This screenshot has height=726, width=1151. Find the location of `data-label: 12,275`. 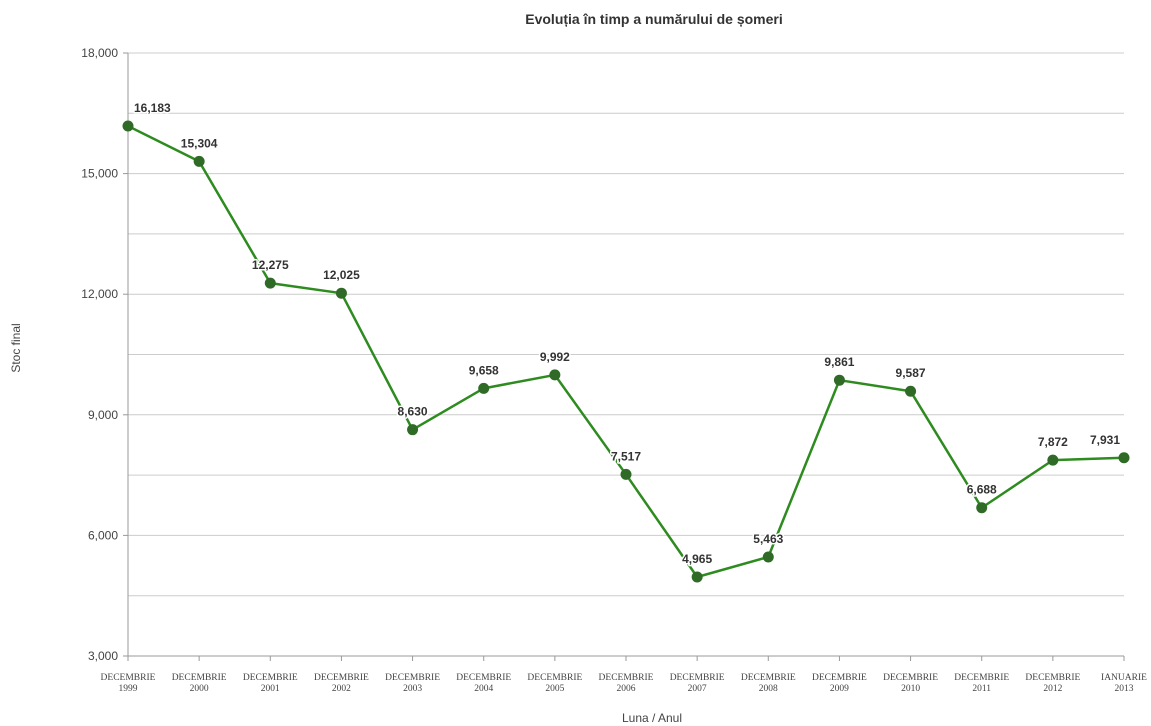

data-label: 12,275 is located at coordinates (270, 265).